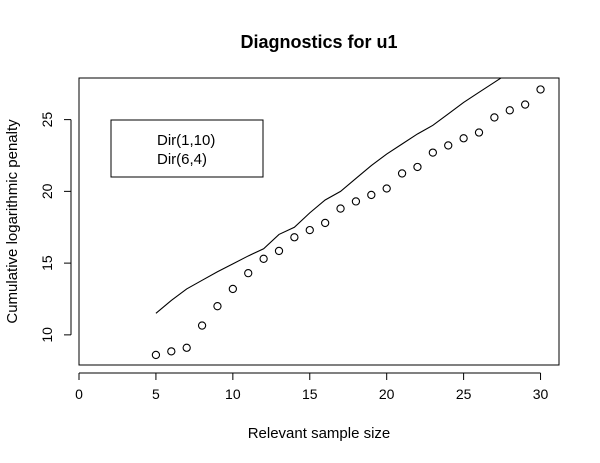  Describe the element at coordinates (47, 263) in the screenshot. I see `y-tick-label: 15` at that location.